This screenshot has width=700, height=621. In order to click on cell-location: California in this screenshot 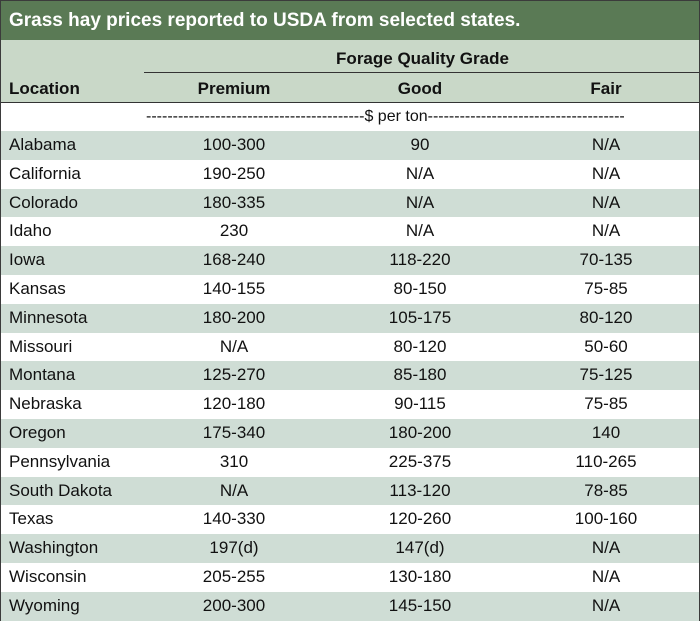, I will do `click(45, 173)`.